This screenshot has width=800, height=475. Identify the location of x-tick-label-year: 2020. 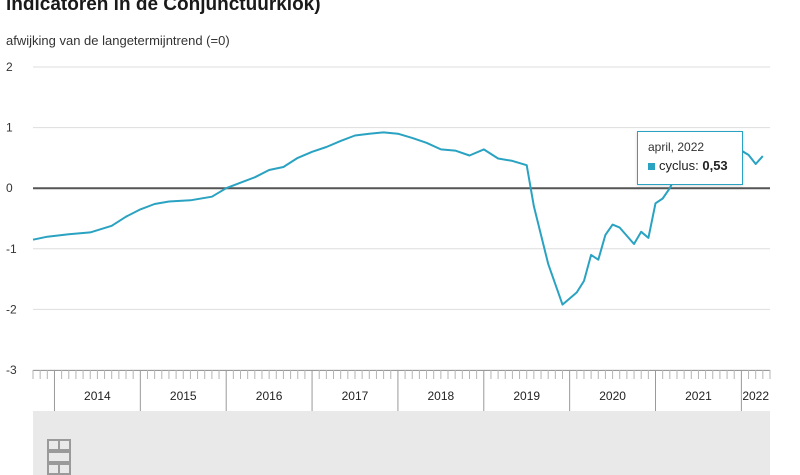
(612, 396).